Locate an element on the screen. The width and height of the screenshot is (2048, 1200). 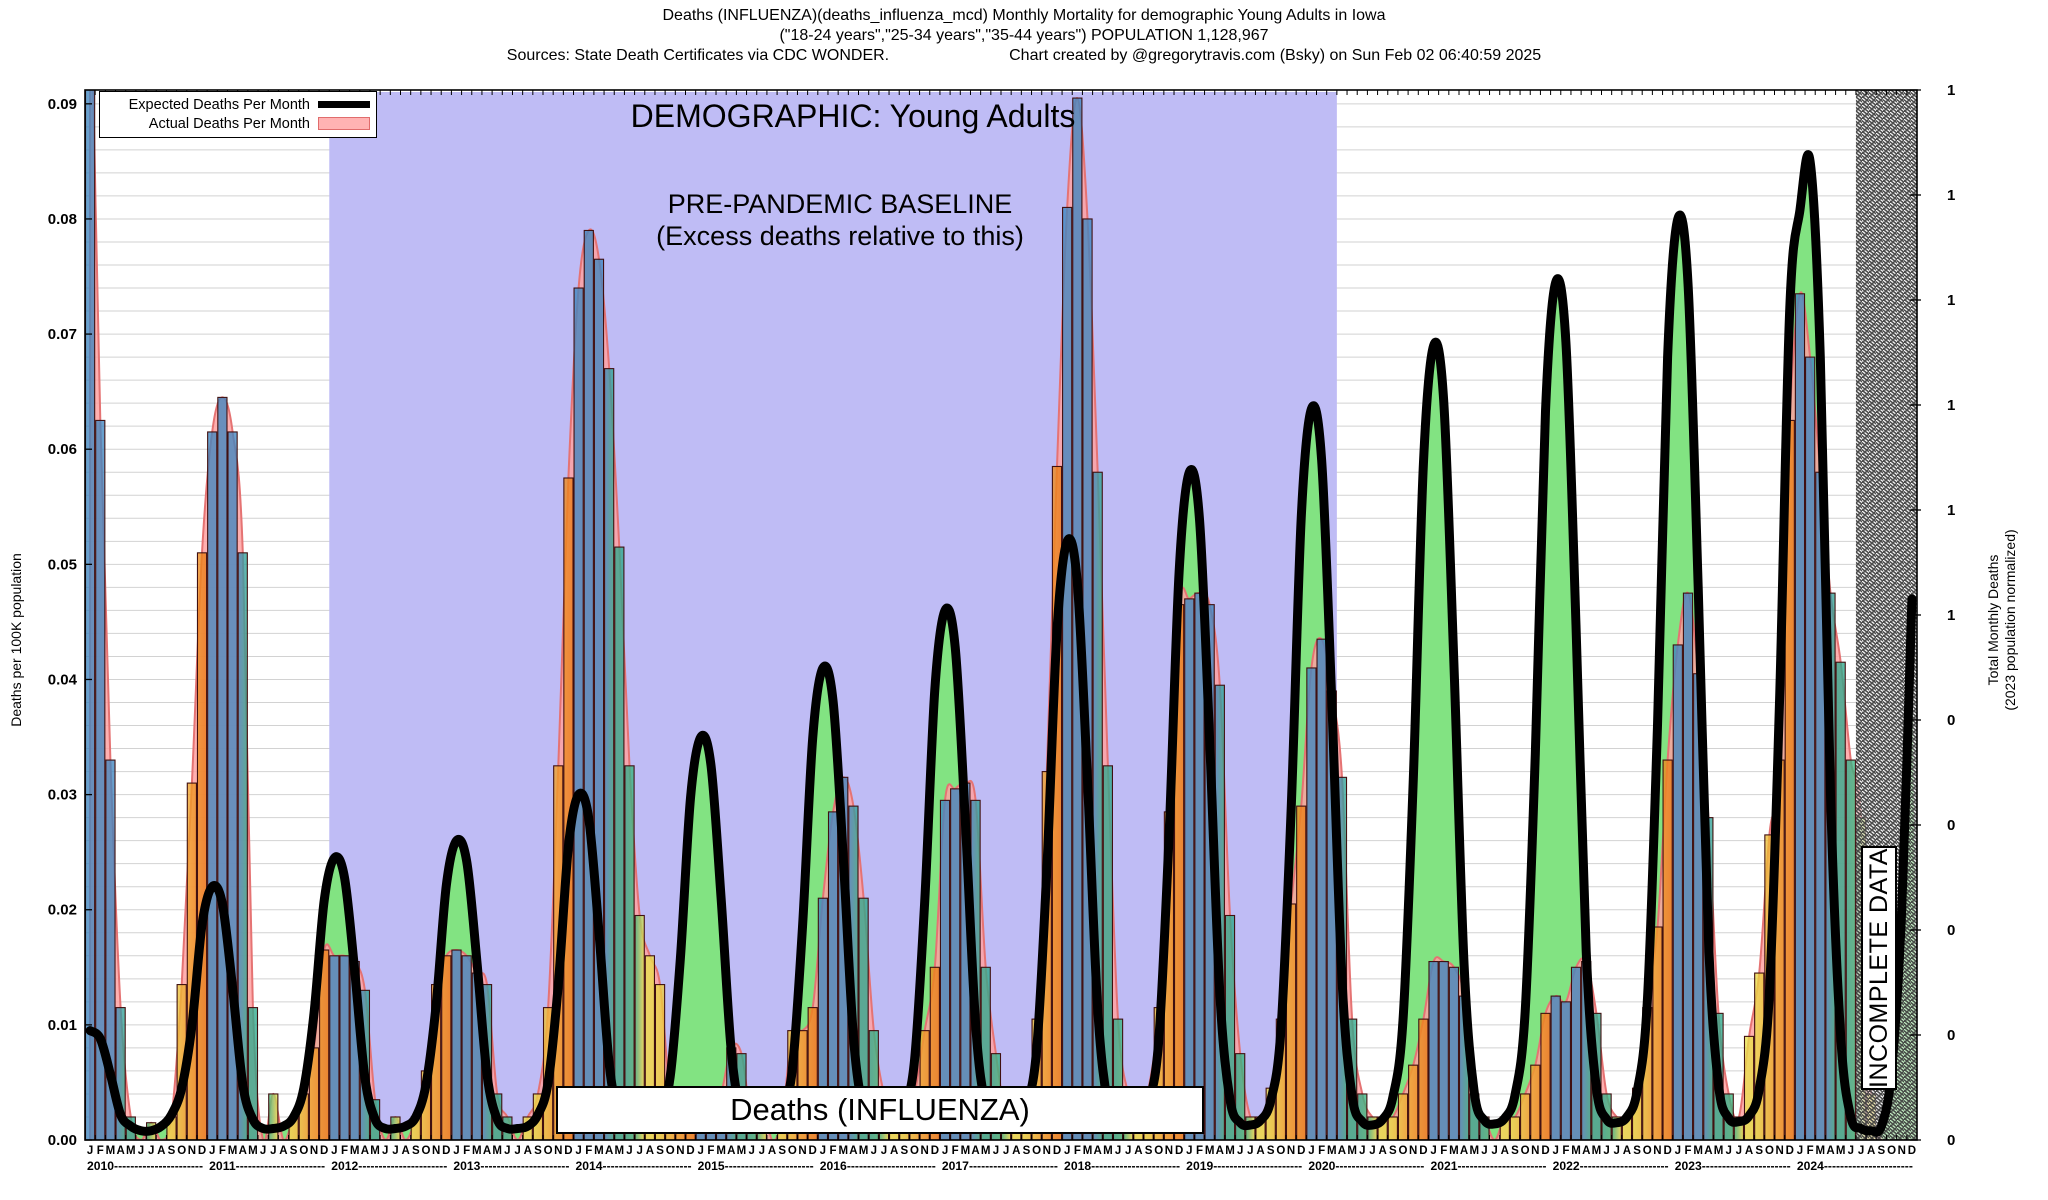
baseline-annotation-line1: PRE-PANDEMIC BASELINE is located at coordinates (840, 204).